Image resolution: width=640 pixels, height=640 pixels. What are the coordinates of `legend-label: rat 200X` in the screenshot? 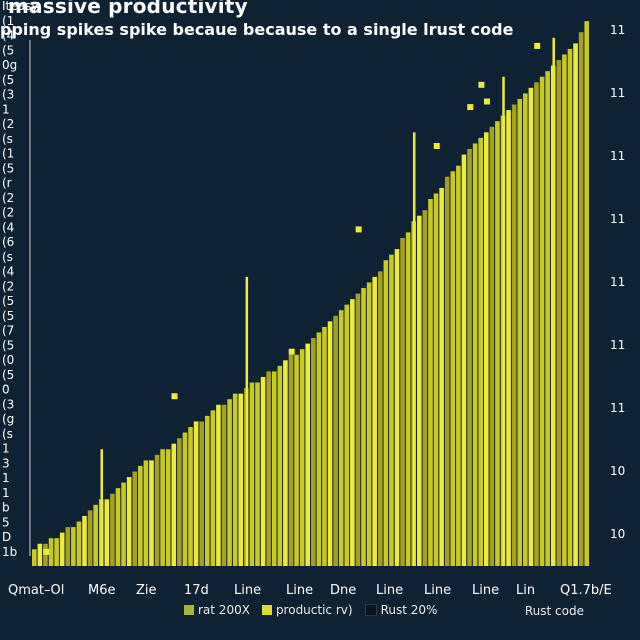 It's located at (224, 610).